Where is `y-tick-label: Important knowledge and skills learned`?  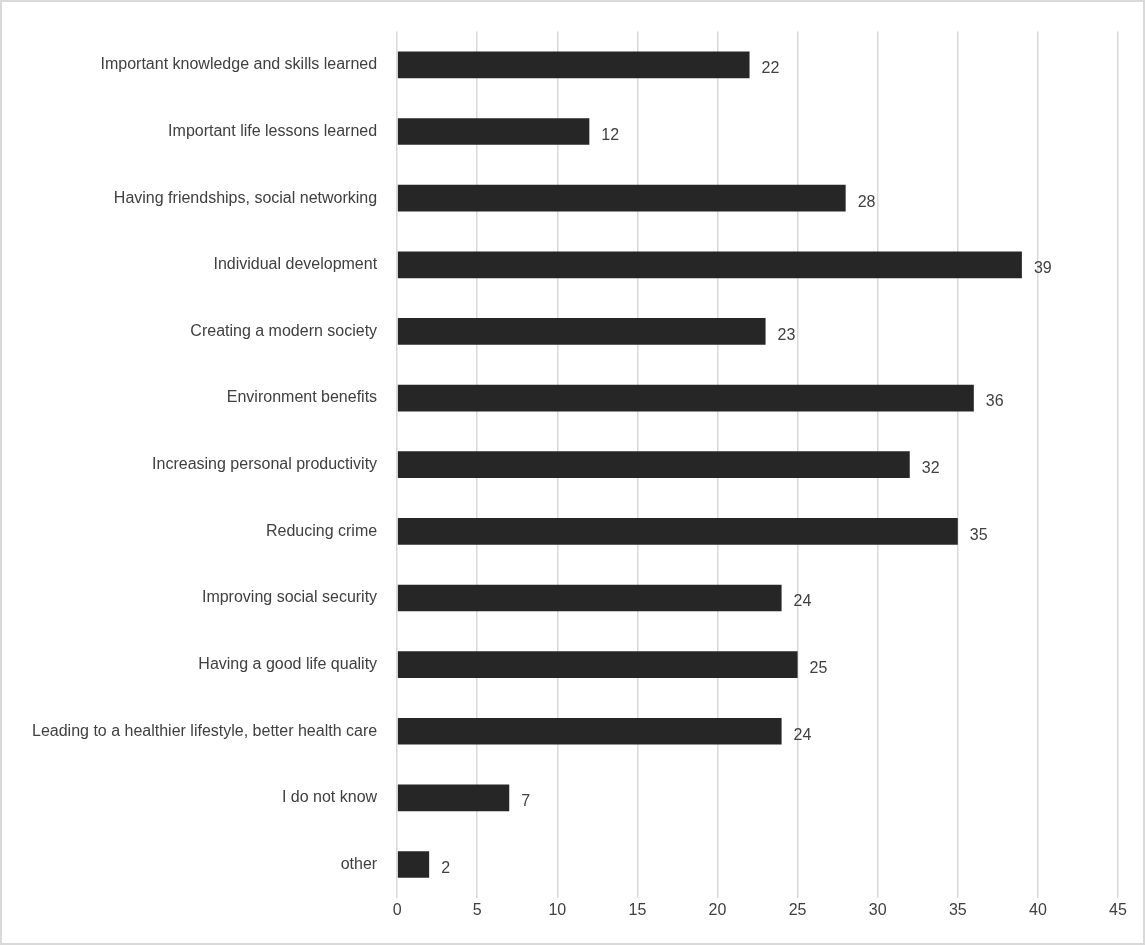 y-tick-label: Important knowledge and skills learned is located at coordinates (239, 64).